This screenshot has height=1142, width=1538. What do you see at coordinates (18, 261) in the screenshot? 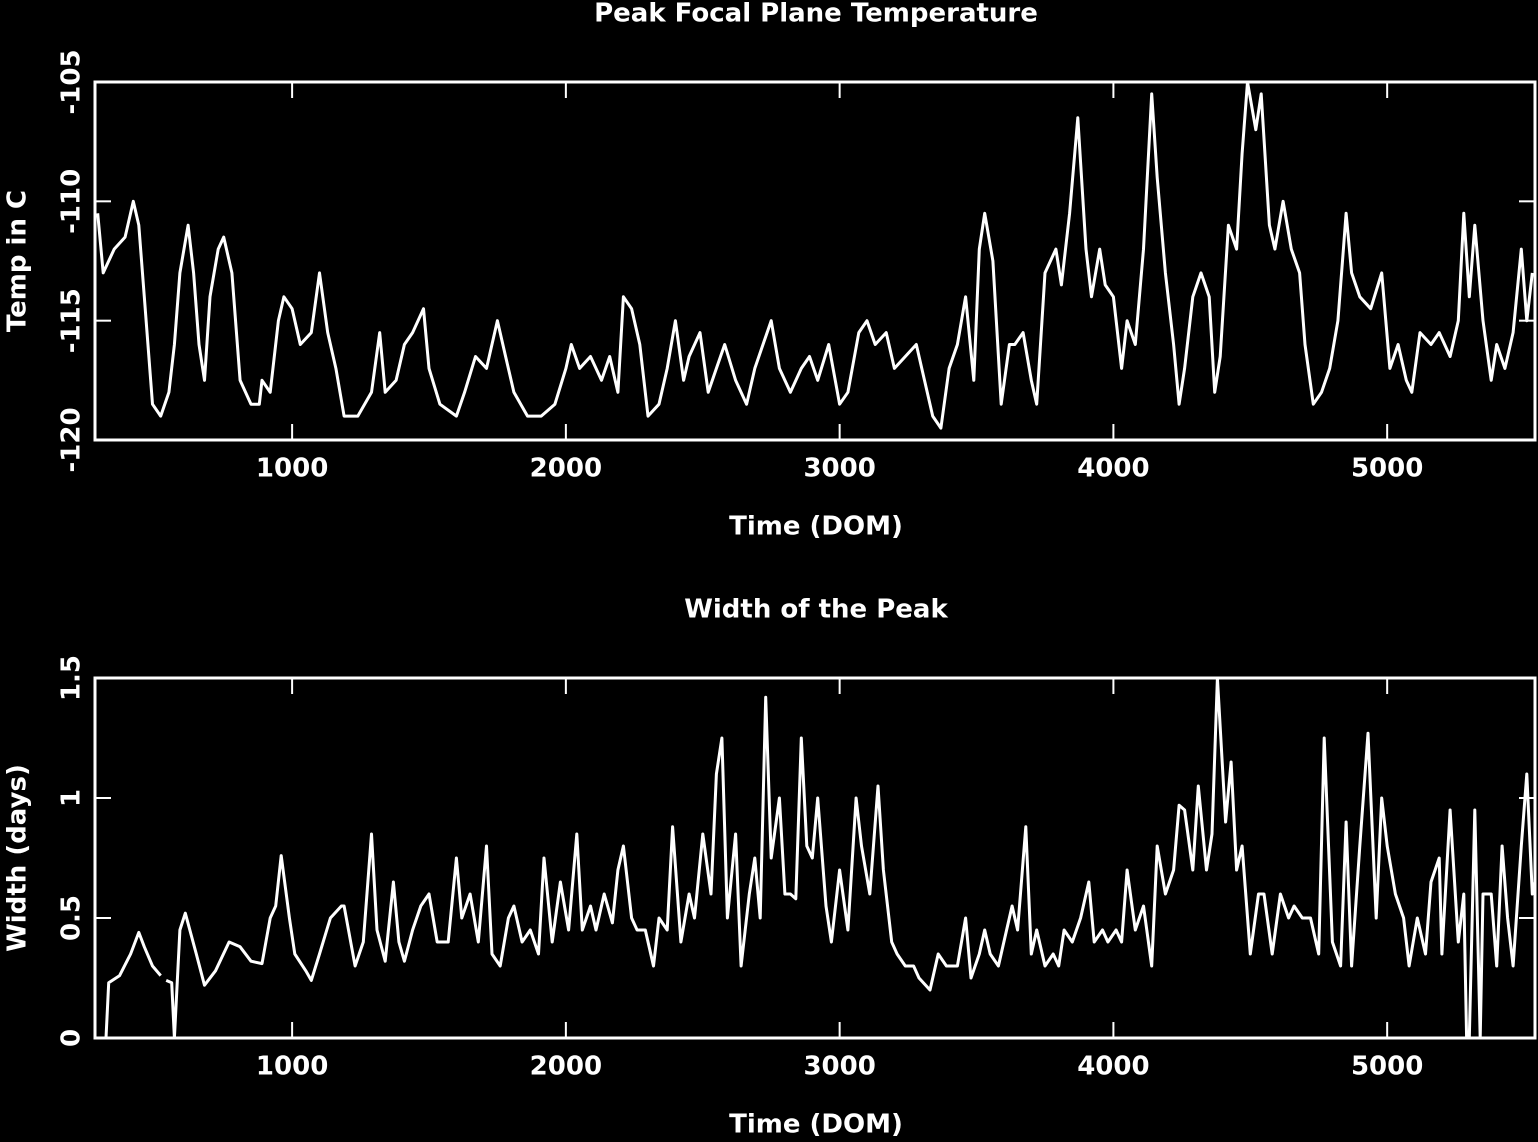
I see `y-axis-label: Temp in C` at bounding box center [18, 261].